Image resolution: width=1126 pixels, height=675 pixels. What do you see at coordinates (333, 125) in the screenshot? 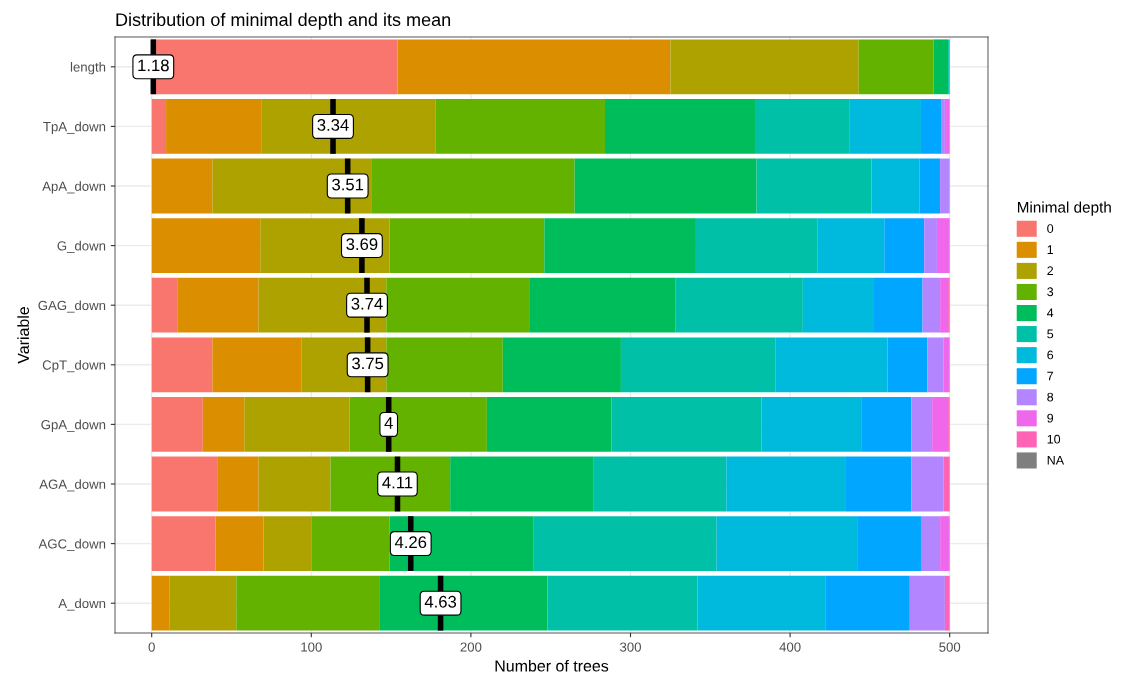
I see `annotation: 3.34` at bounding box center [333, 125].